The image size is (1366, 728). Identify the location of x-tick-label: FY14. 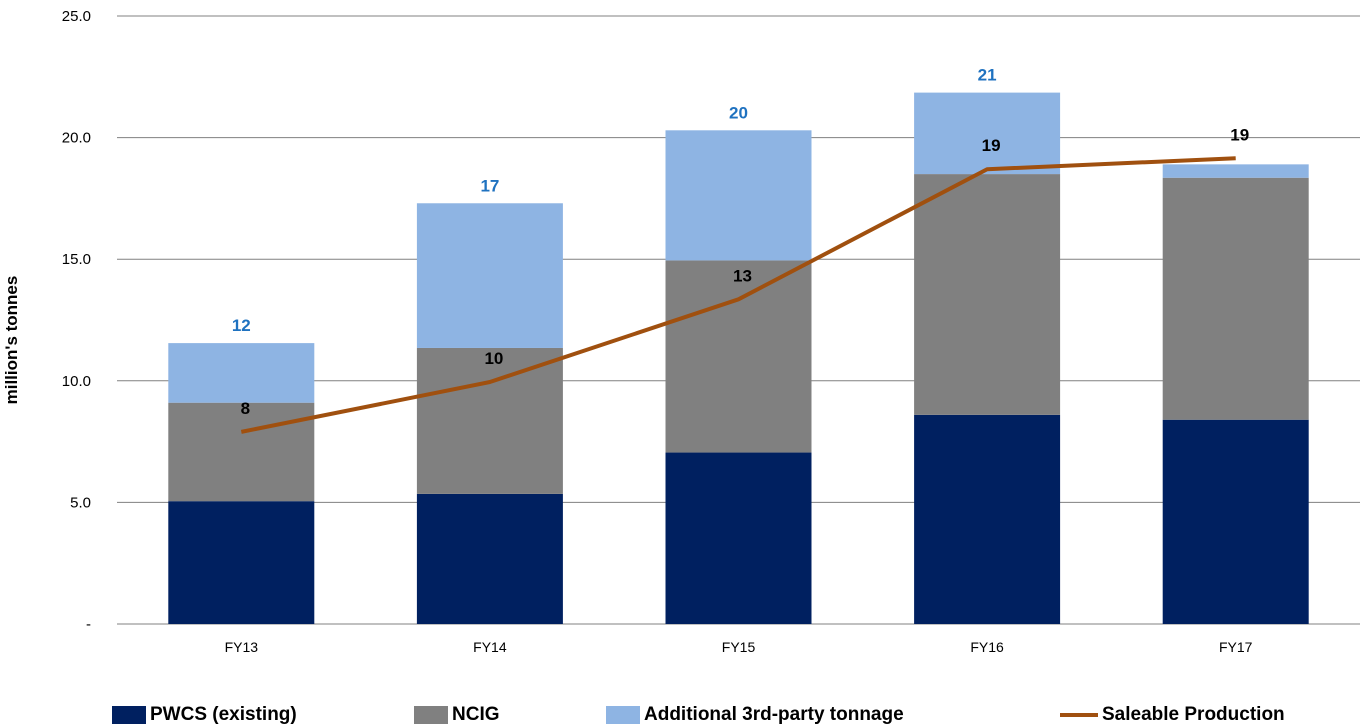
(490, 647).